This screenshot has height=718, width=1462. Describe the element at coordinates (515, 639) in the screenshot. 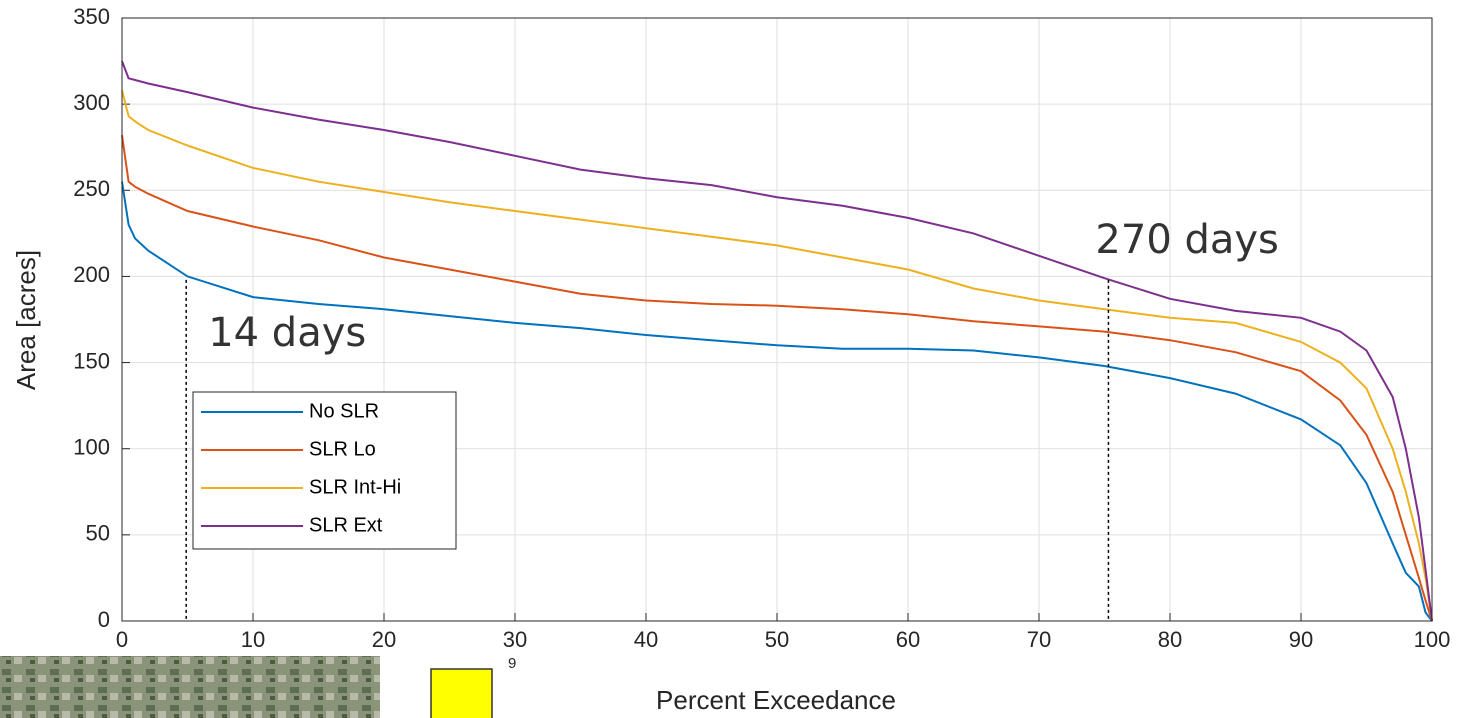

I see `x-tick-label: 30` at that location.